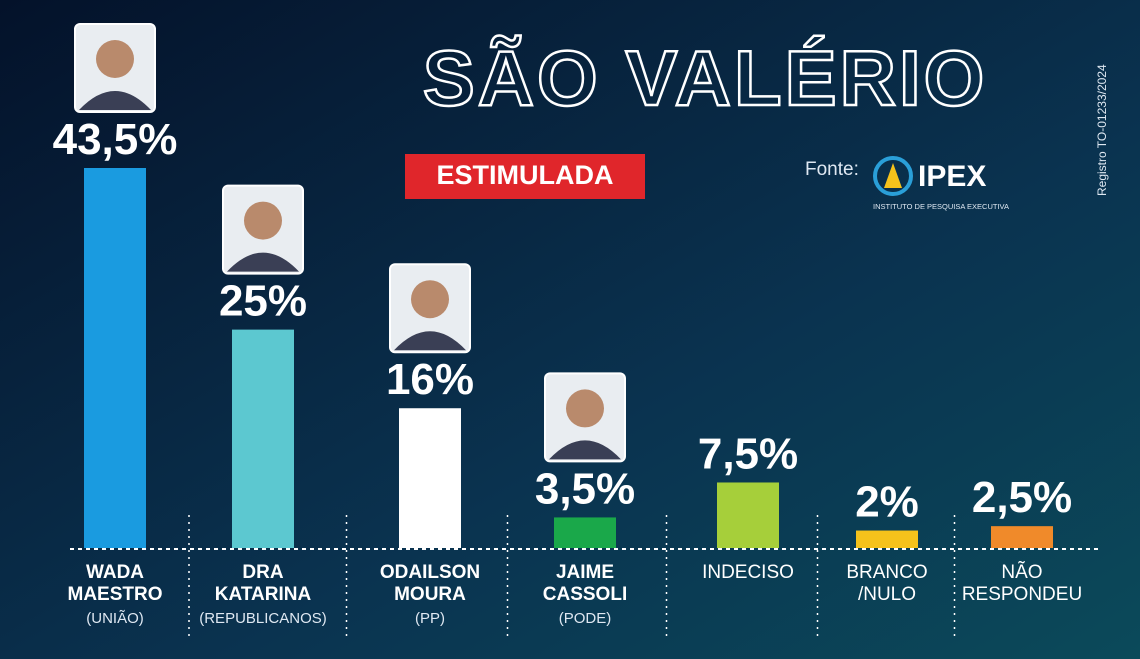 This screenshot has width=1140, height=659. I want to click on subtitle: ESTIMULADA, so click(525, 175).